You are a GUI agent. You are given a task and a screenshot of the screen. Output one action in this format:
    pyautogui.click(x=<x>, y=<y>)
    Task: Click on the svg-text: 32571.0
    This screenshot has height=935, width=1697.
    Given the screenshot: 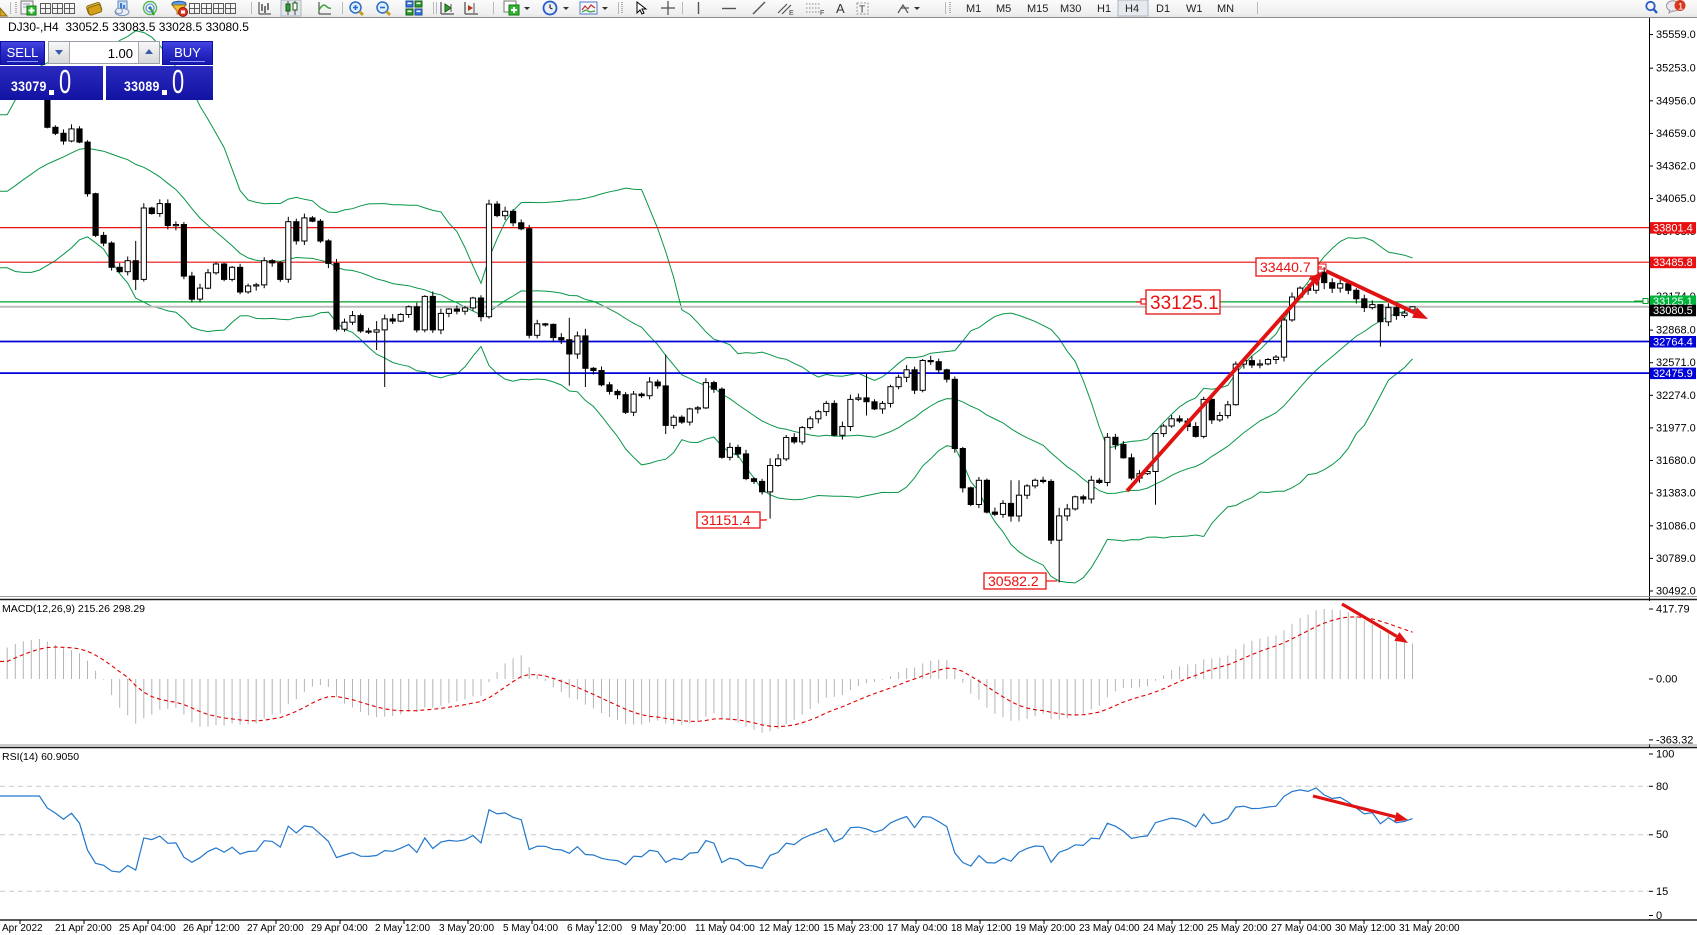 What is the action you would take?
    pyautogui.click(x=1676, y=363)
    